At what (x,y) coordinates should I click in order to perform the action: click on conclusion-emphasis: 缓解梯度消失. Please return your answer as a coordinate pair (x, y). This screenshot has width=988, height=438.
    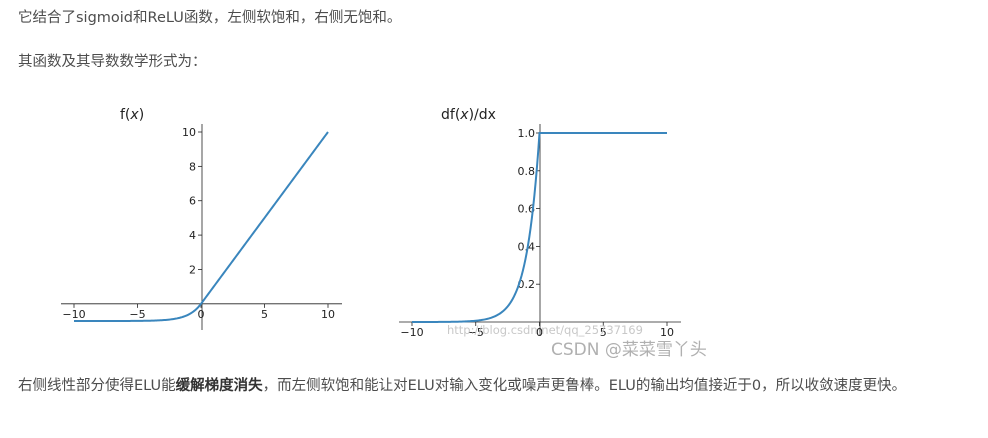
    Looking at the image, I should click on (219, 386).